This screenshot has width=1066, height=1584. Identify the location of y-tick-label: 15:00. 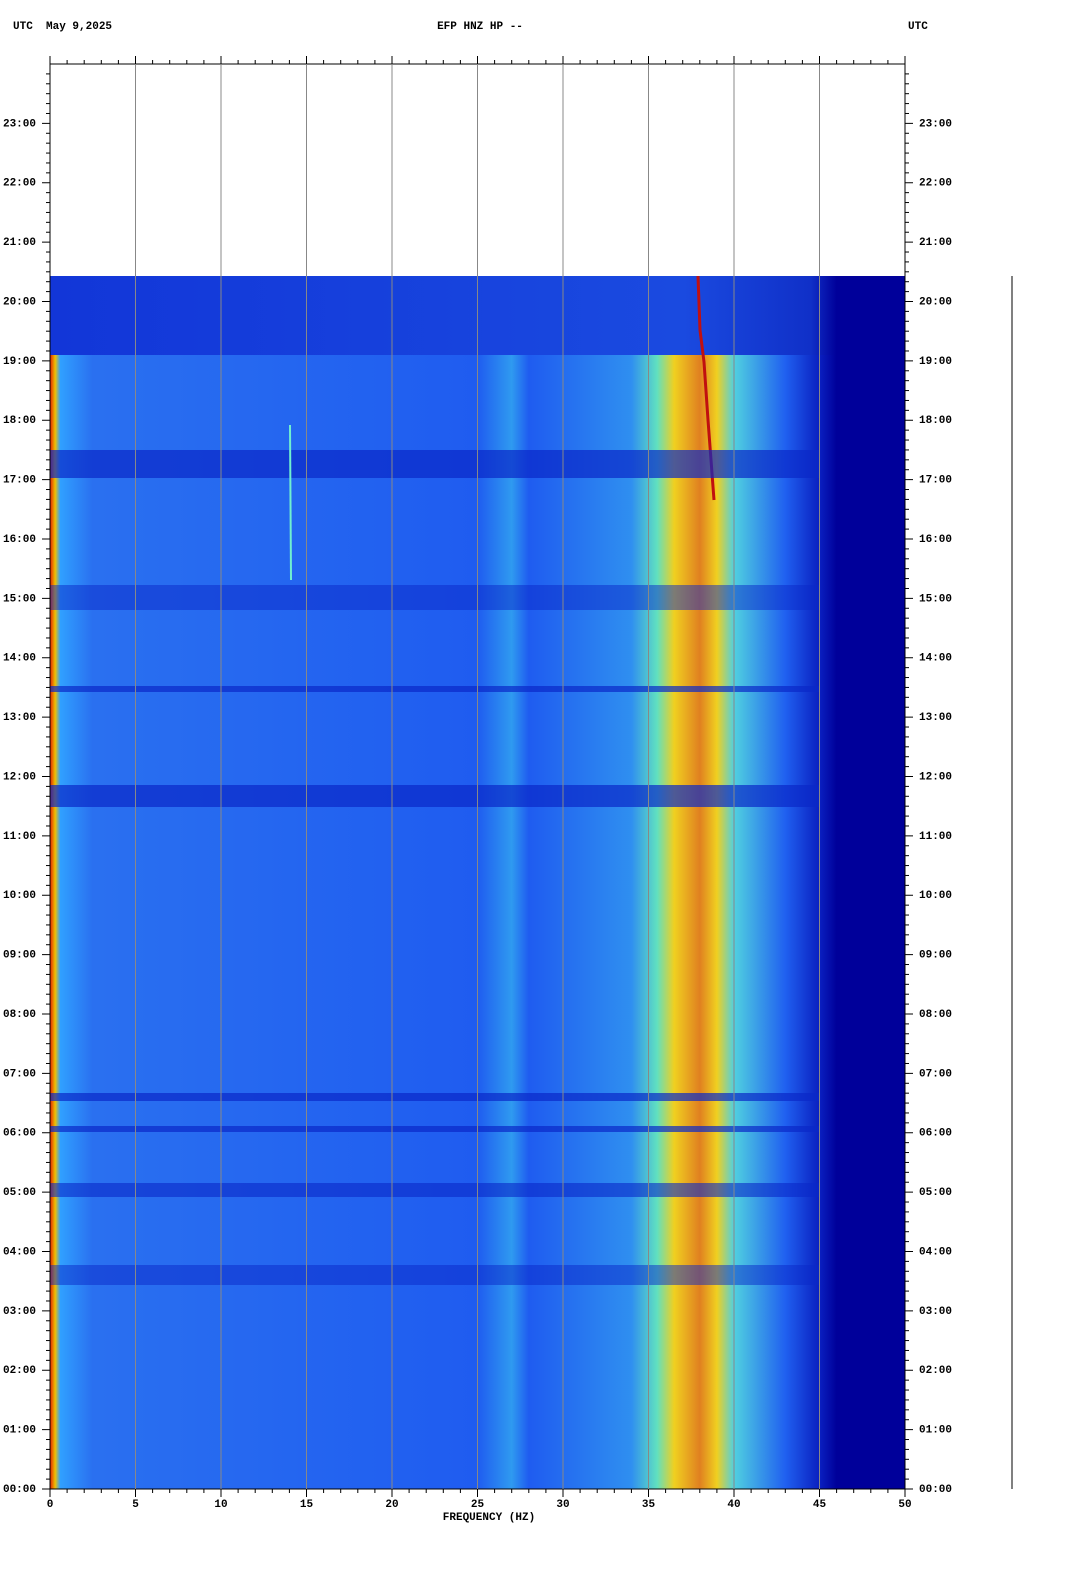
(19, 599).